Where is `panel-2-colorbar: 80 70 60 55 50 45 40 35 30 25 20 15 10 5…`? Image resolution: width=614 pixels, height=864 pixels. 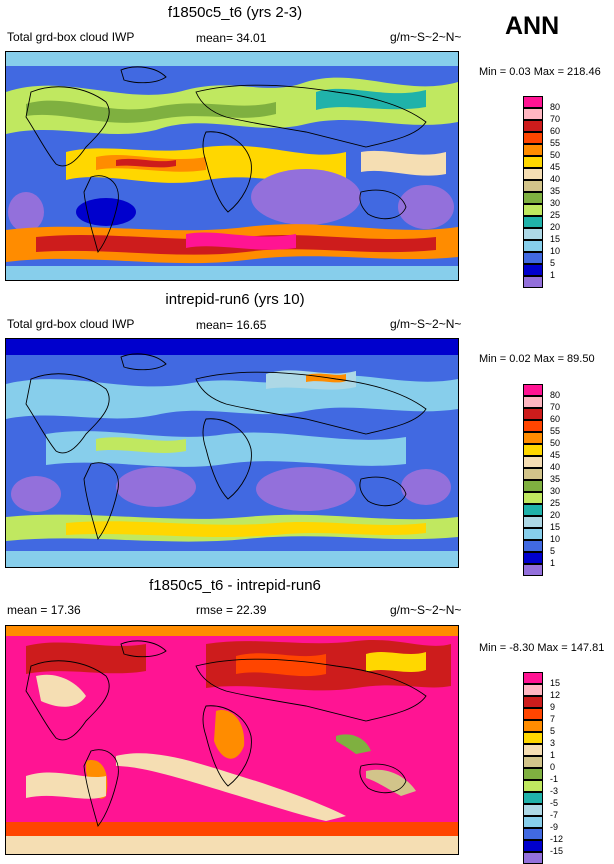 panel-2-colorbar: 80 70 60 55 50 45 40 35 30 25 20 15 10 5… is located at coordinates (541, 480).